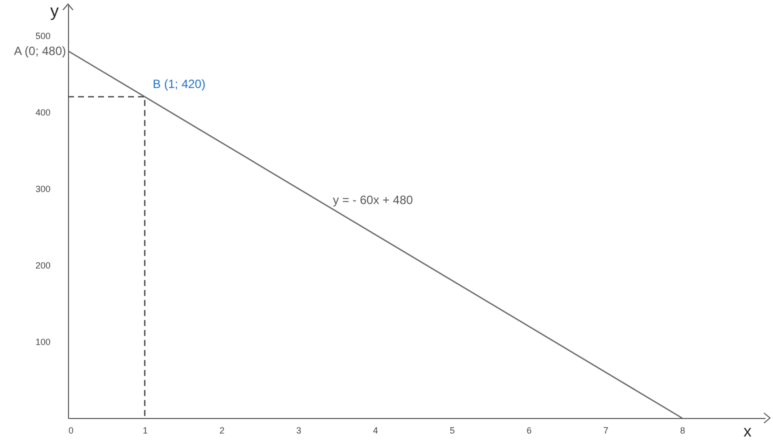 This screenshot has height=442, width=773. What do you see at coordinates (373, 199) in the screenshot?
I see `annotation: y = - 60x + 480` at bounding box center [373, 199].